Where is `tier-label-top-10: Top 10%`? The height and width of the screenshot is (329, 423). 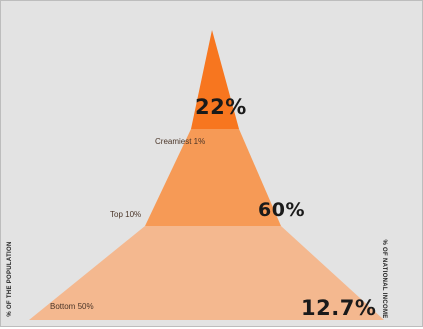
tier-label-top-10: Top 10% is located at coordinates (126, 214).